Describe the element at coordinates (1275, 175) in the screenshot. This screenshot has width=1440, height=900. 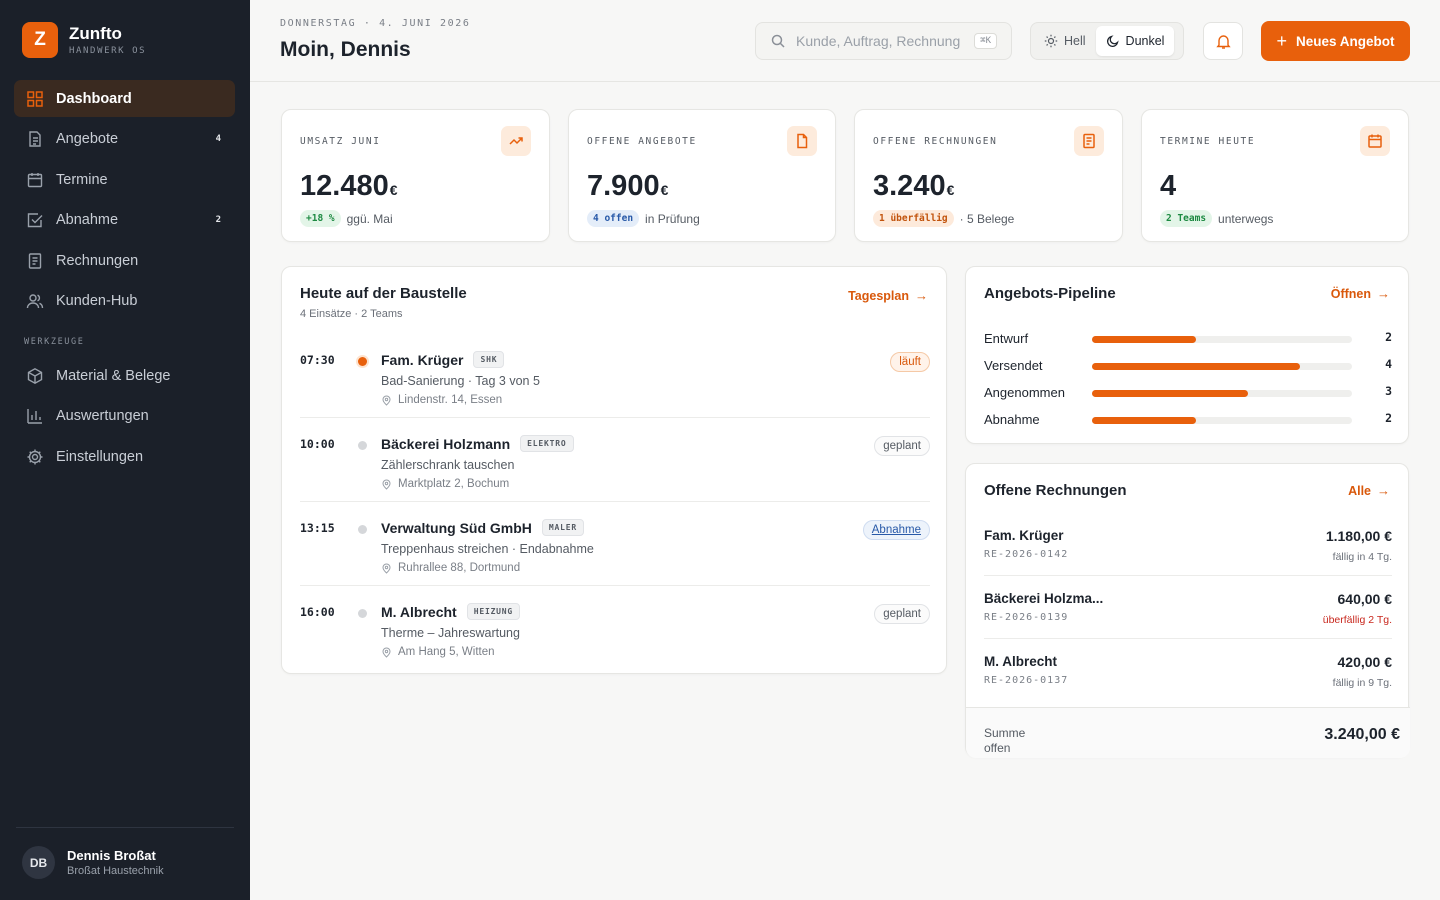
I see `kpi-card-appointments: TERMINE HEUTE 4 2 Teams unterwegs` at that location.